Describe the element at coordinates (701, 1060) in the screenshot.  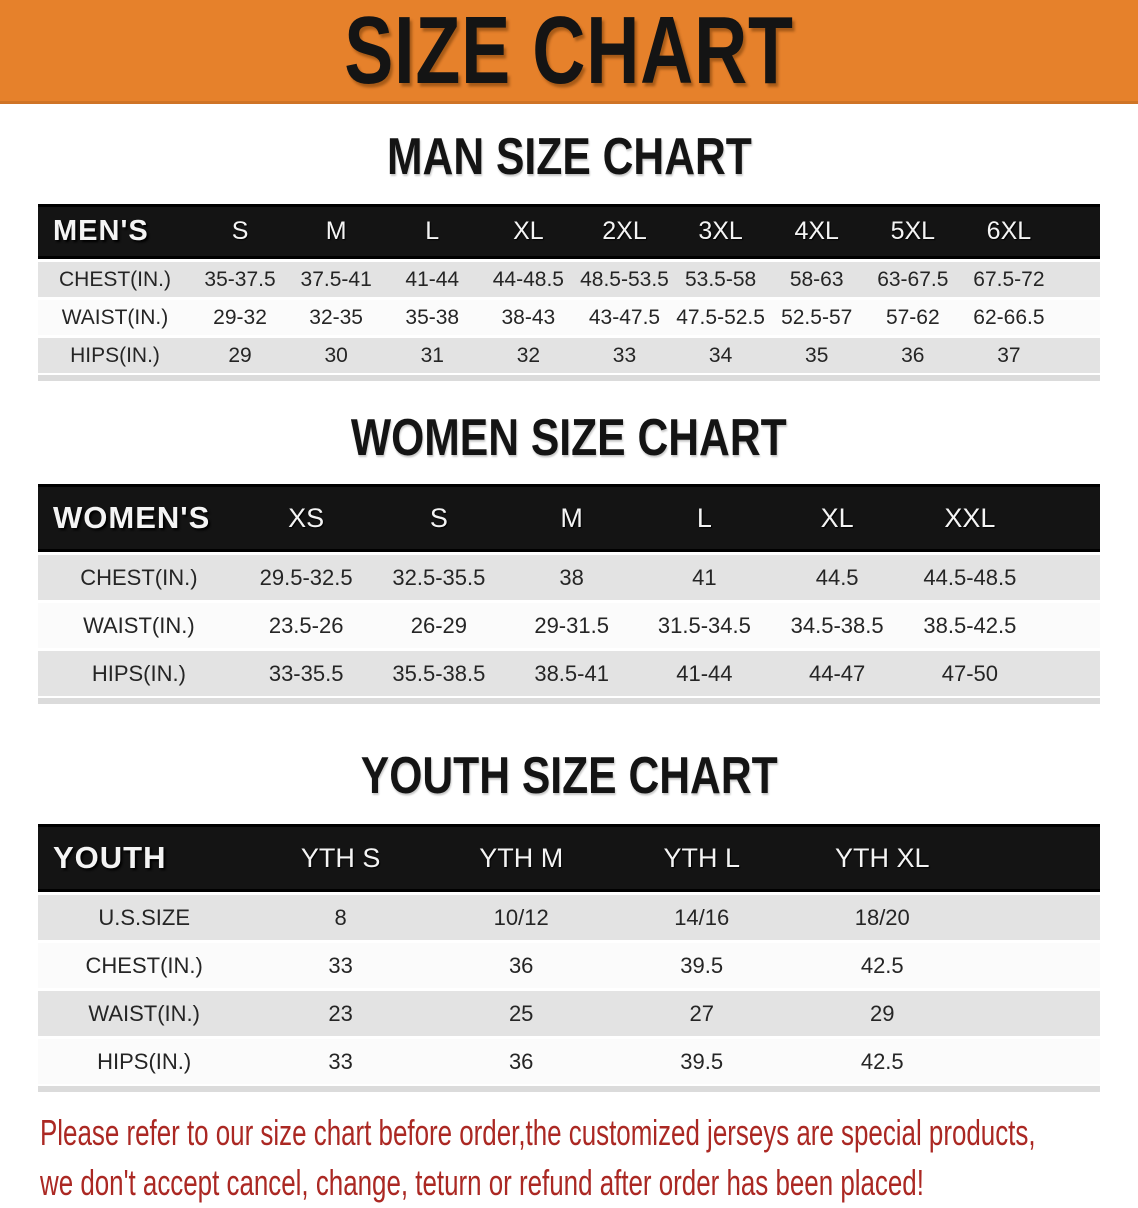
I see `size-value: 39.5` at that location.